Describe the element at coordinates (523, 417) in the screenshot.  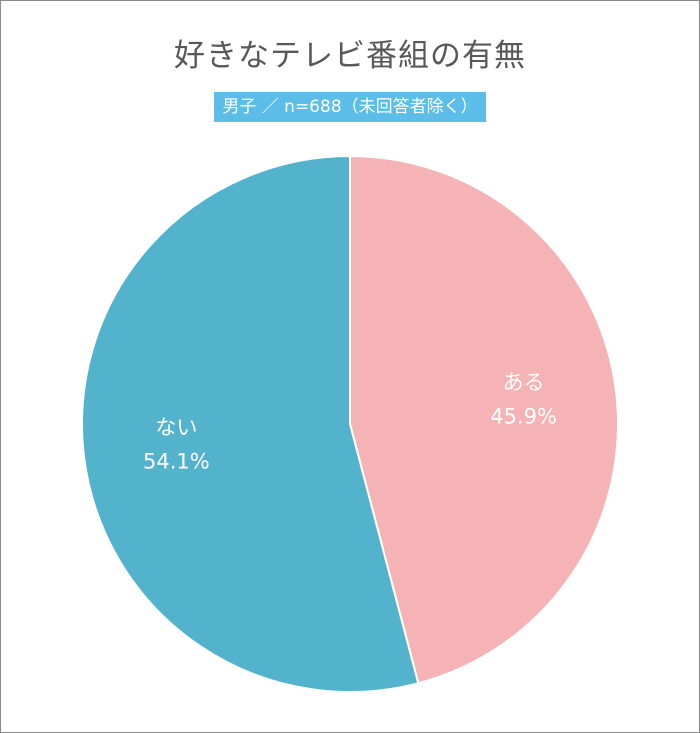
I see `slice-value-0: 45.9%` at that location.